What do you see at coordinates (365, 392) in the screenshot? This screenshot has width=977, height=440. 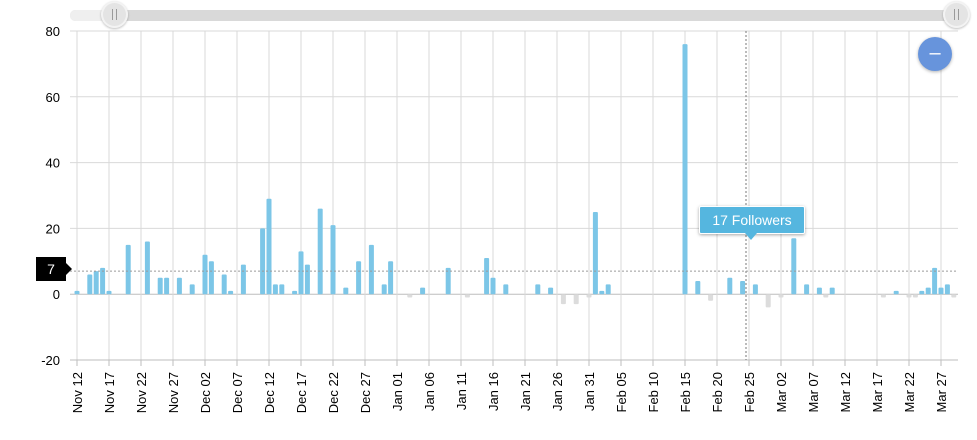 I see `x-tick-label: Dec 27` at bounding box center [365, 392].